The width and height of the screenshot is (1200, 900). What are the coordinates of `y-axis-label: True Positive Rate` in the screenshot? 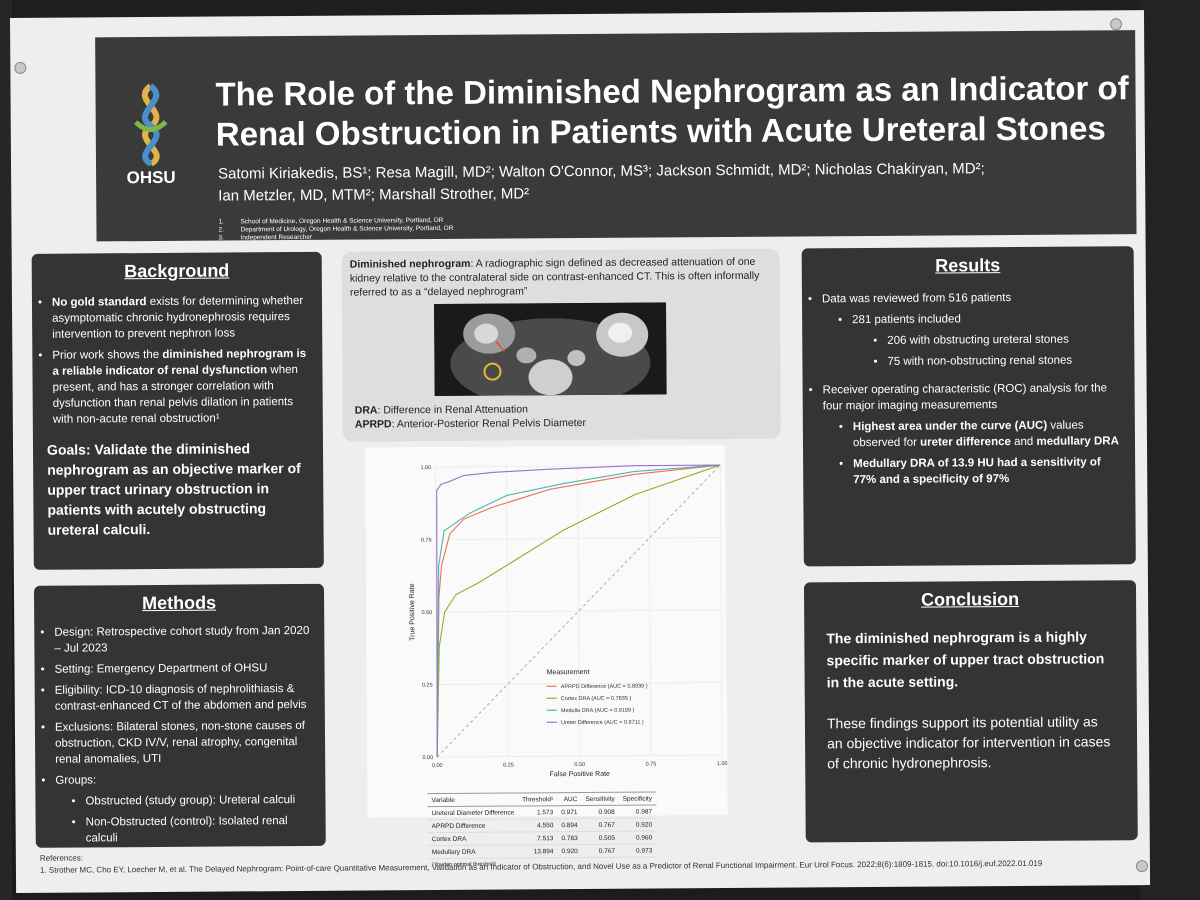 It's located at (412, 611).